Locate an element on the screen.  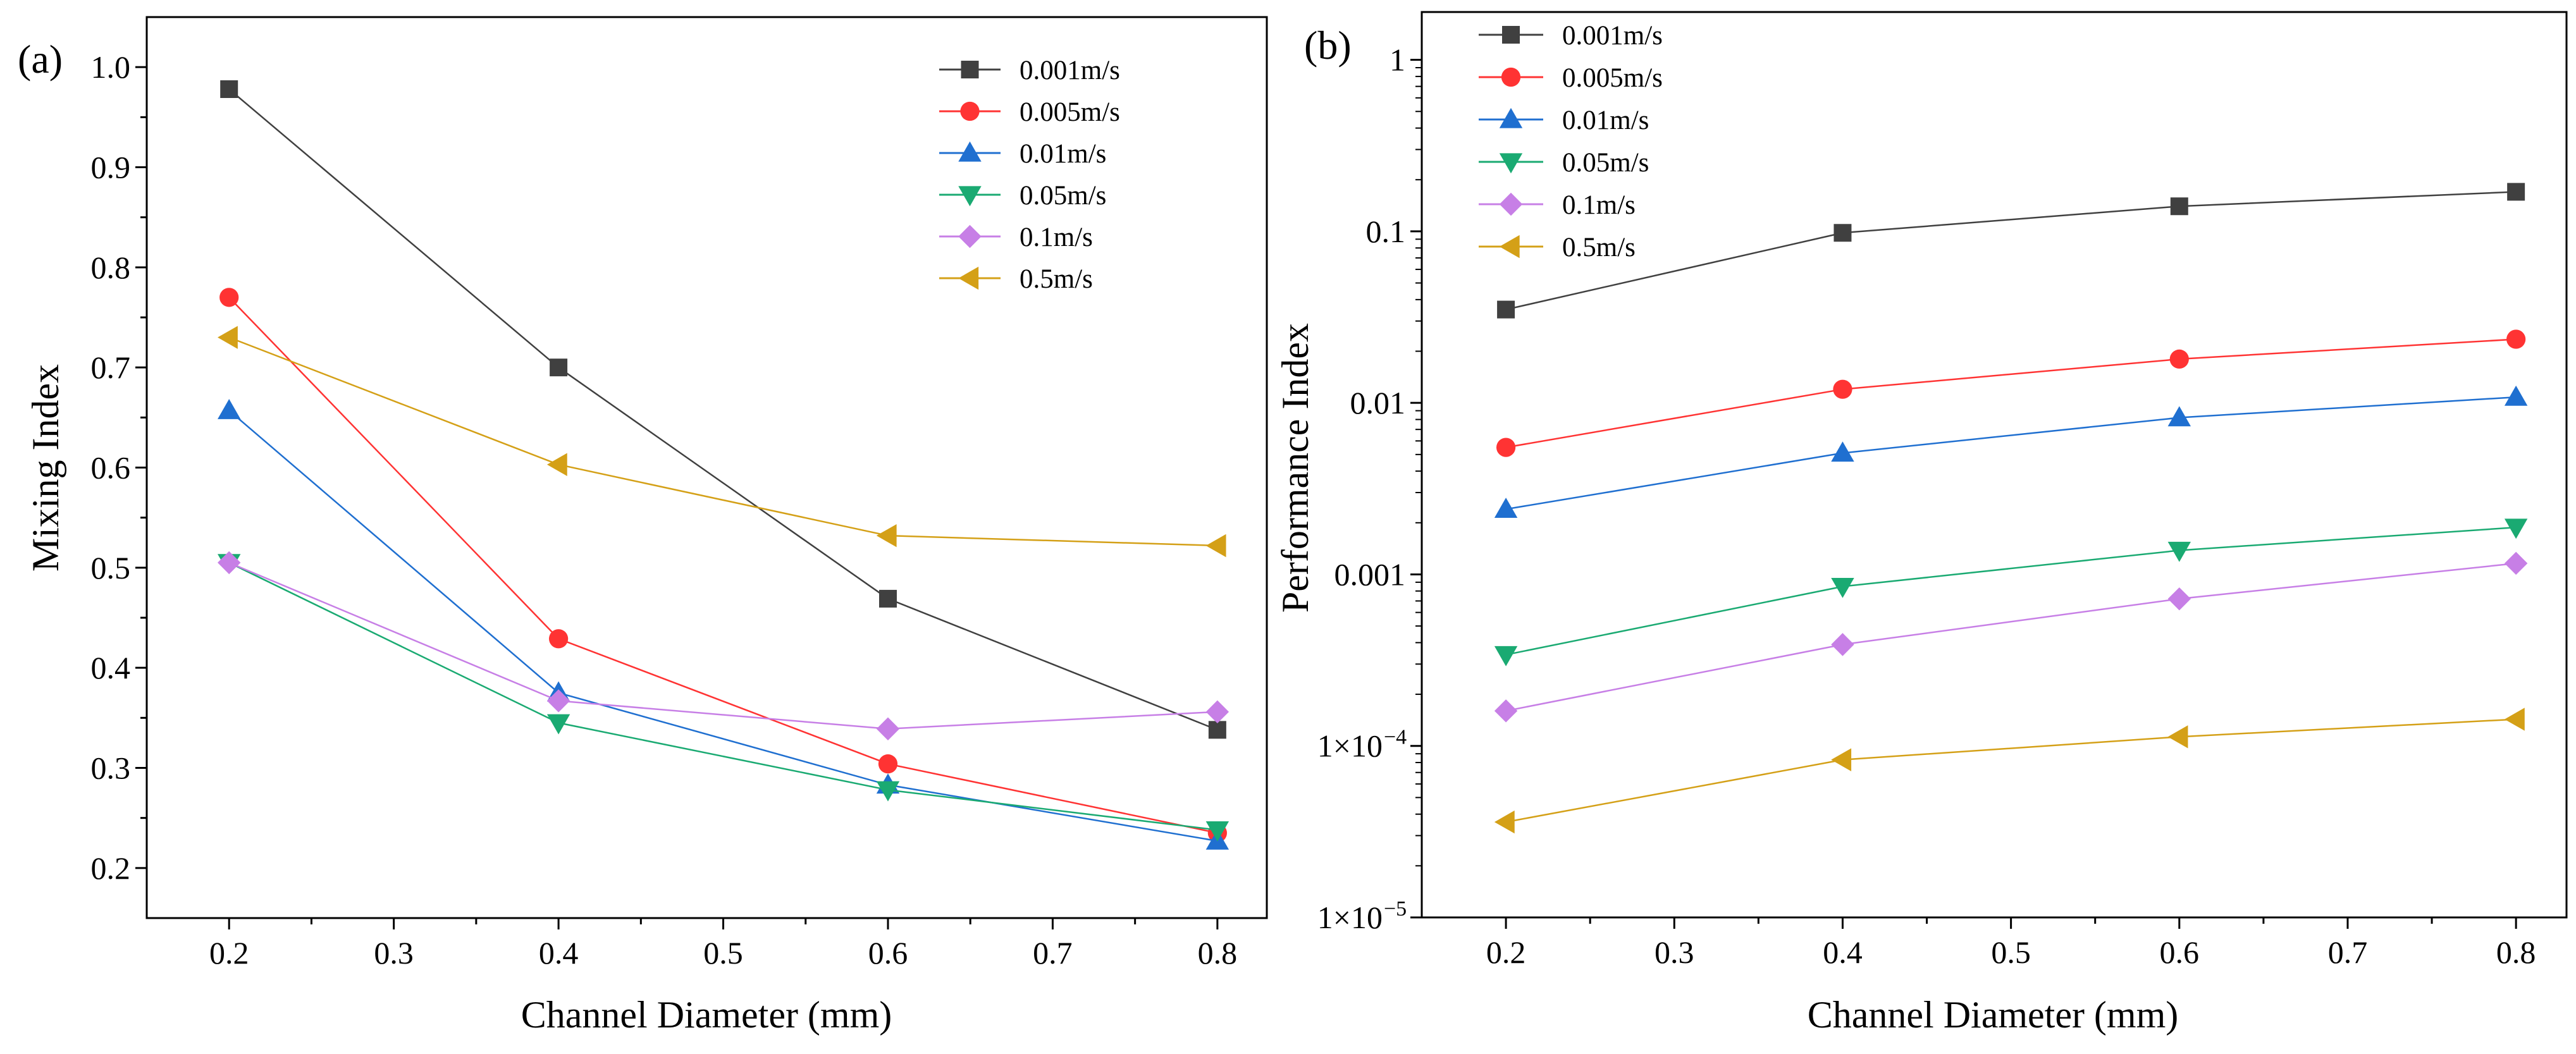
panel-a-y-tick-label: 0.7 is located at coordinates (111, 367).